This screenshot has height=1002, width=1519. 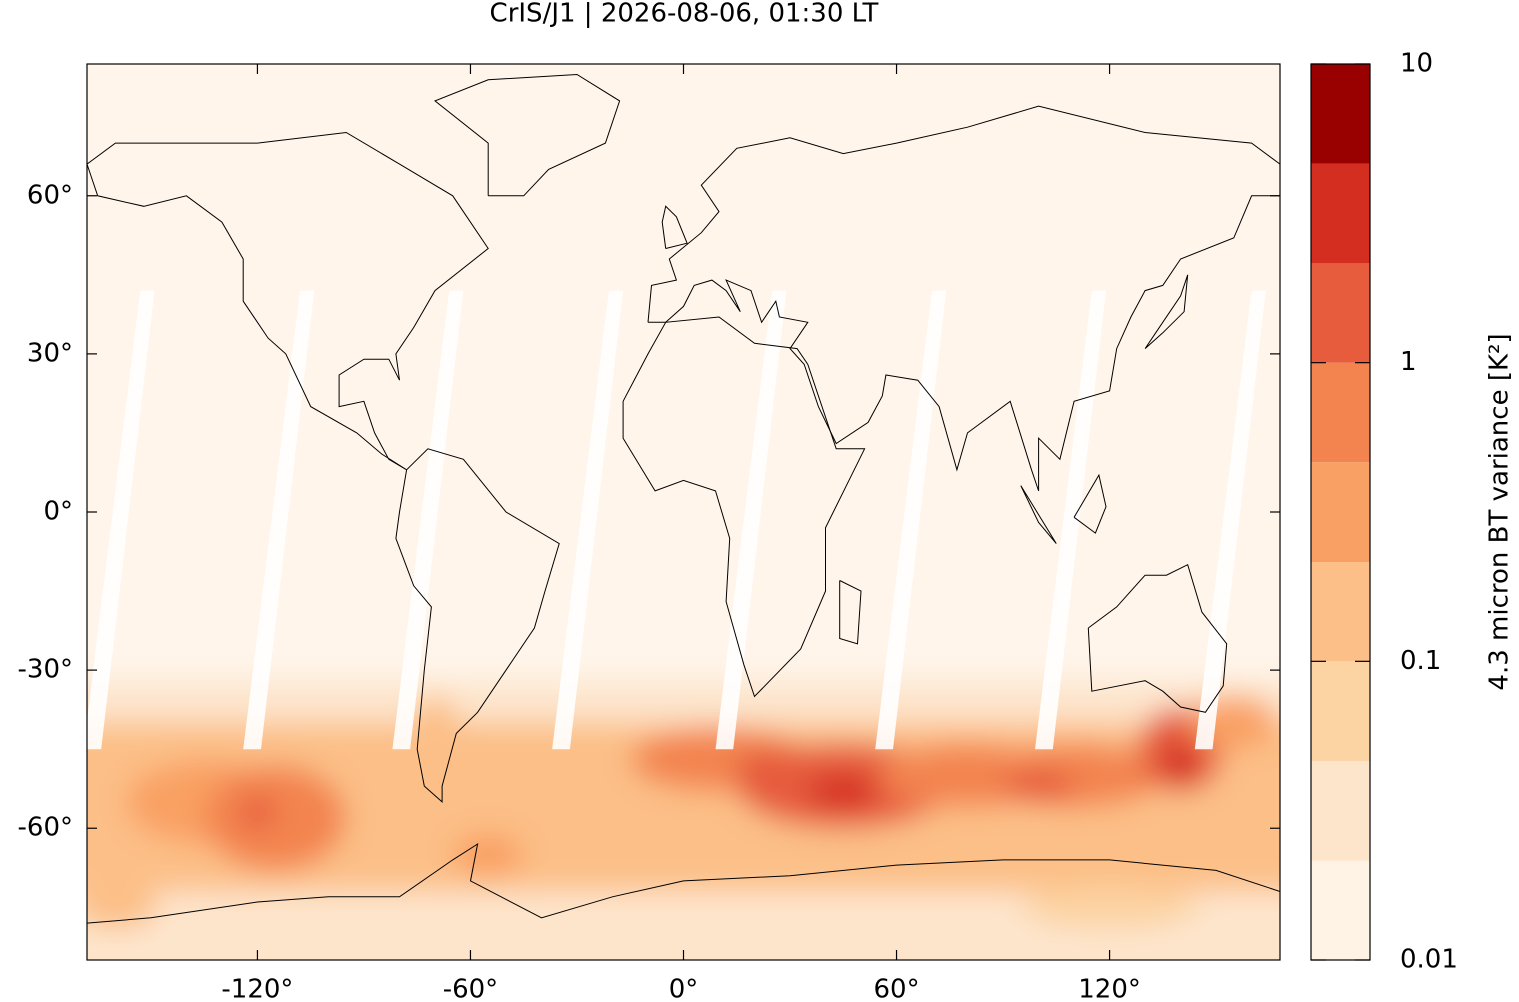 I want to click on colorbar: 0.01 0.1 1 10, so click(x=1384, y=512).